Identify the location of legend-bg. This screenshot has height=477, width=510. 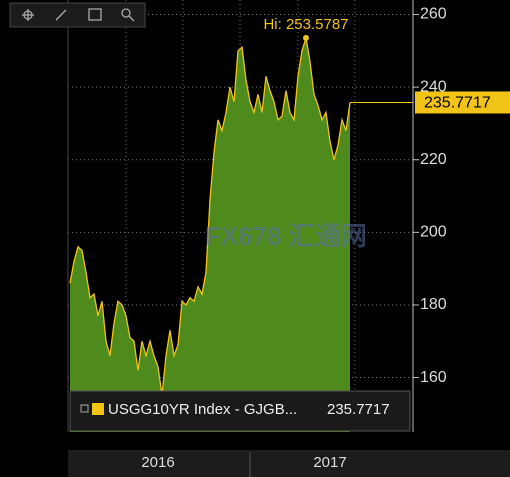
(240, 411).